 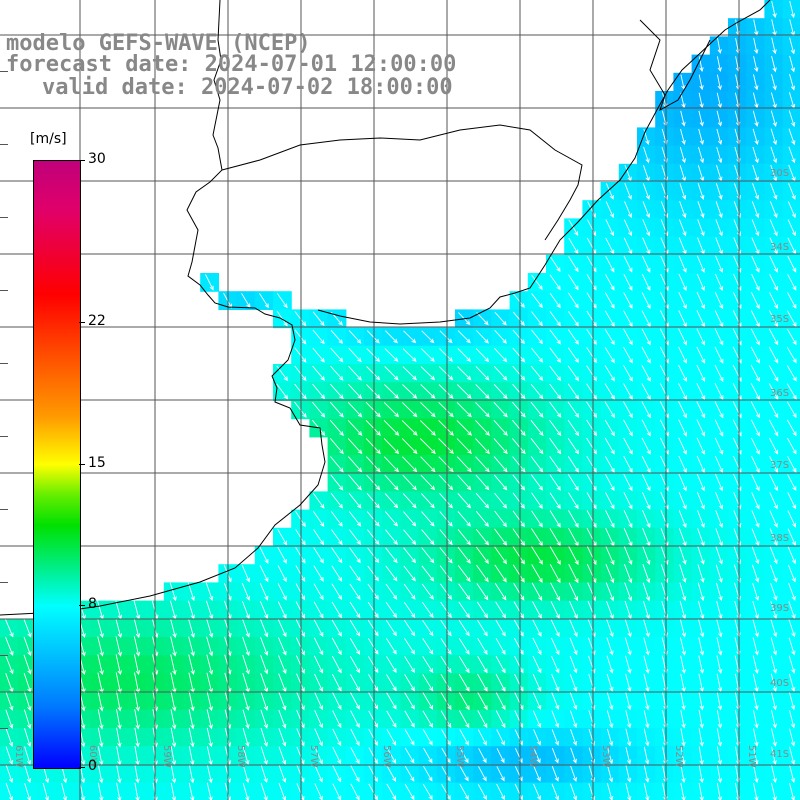 I want to click on longitude-label: 54W, so click(x=532, y=756).